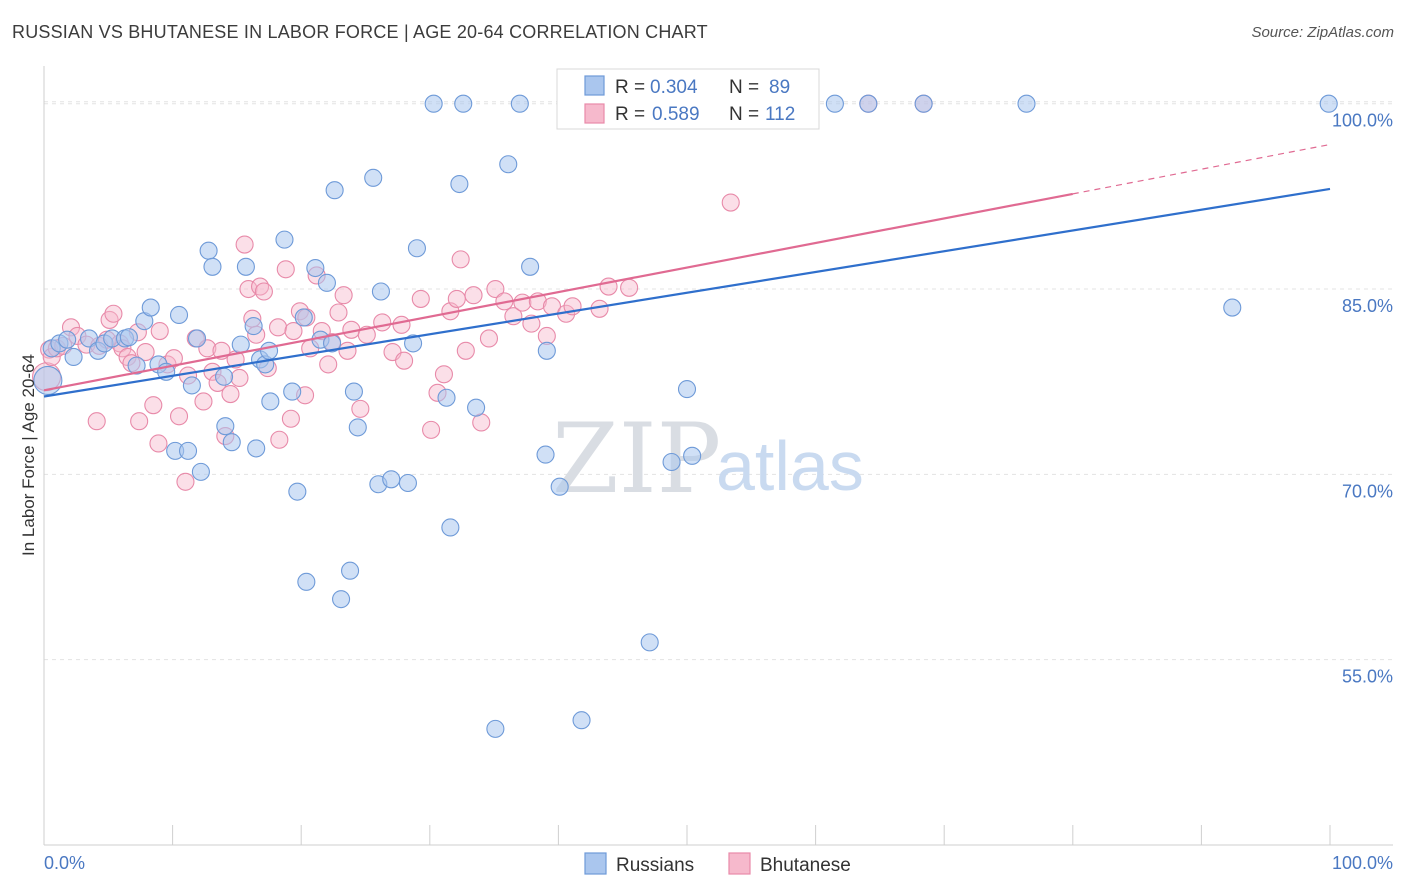  What do you see at coordinates (688, 99) in the screenshot?
I see `stats-legend: R = 0.304 N = 89 R = 0.589 N = 112` at bounding box center [688, 99].